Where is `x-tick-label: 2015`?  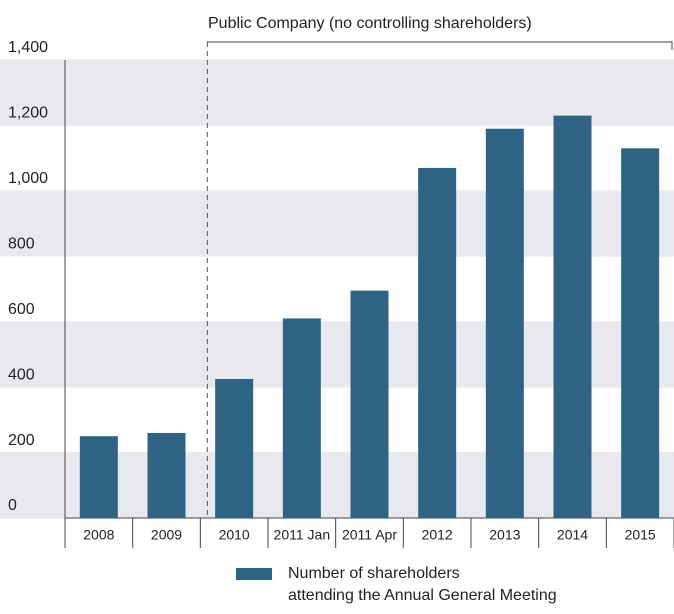
x-tick-label: 2015 is located at coordinates (640, 535).